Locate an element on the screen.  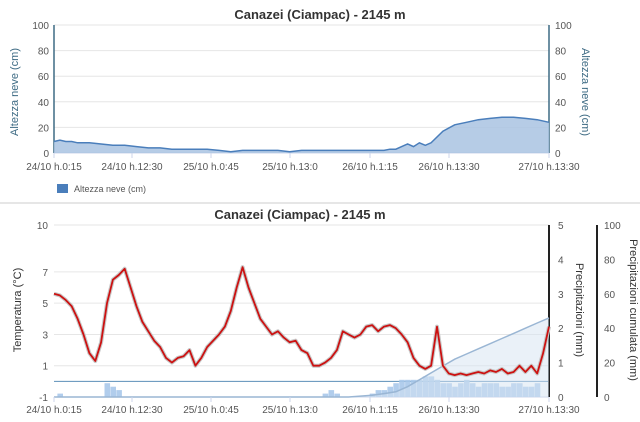
precip-cum-y-tick-label: 0 is located at coordinates (607, 398).